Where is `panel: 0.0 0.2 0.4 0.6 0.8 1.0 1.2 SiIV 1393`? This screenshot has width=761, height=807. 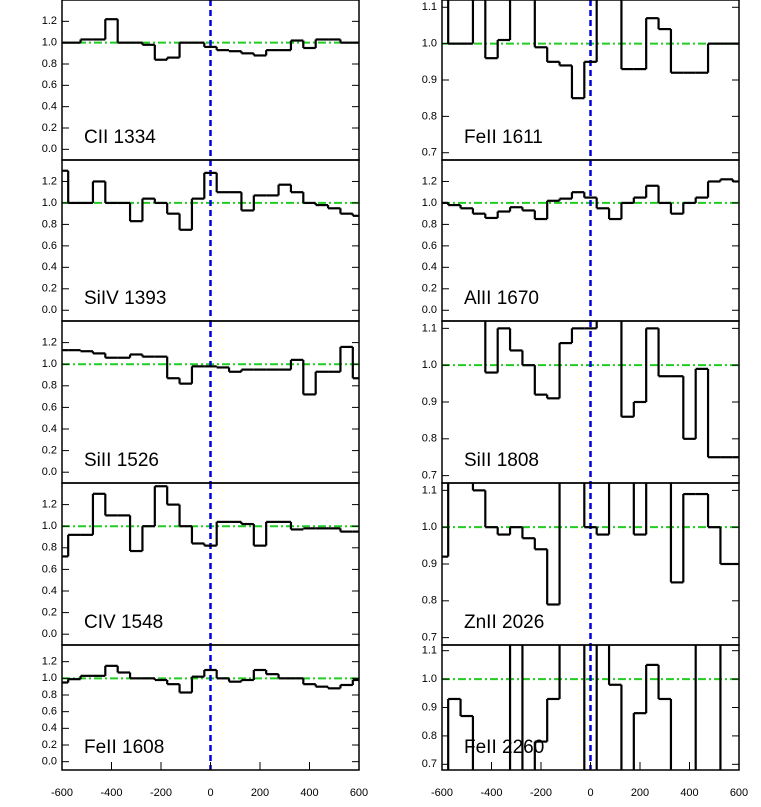
panel: 0.0 0.2 0.4 0.6 0.8 1.0 1.2 SiIV 1393 is located at coordinates (201, 240).